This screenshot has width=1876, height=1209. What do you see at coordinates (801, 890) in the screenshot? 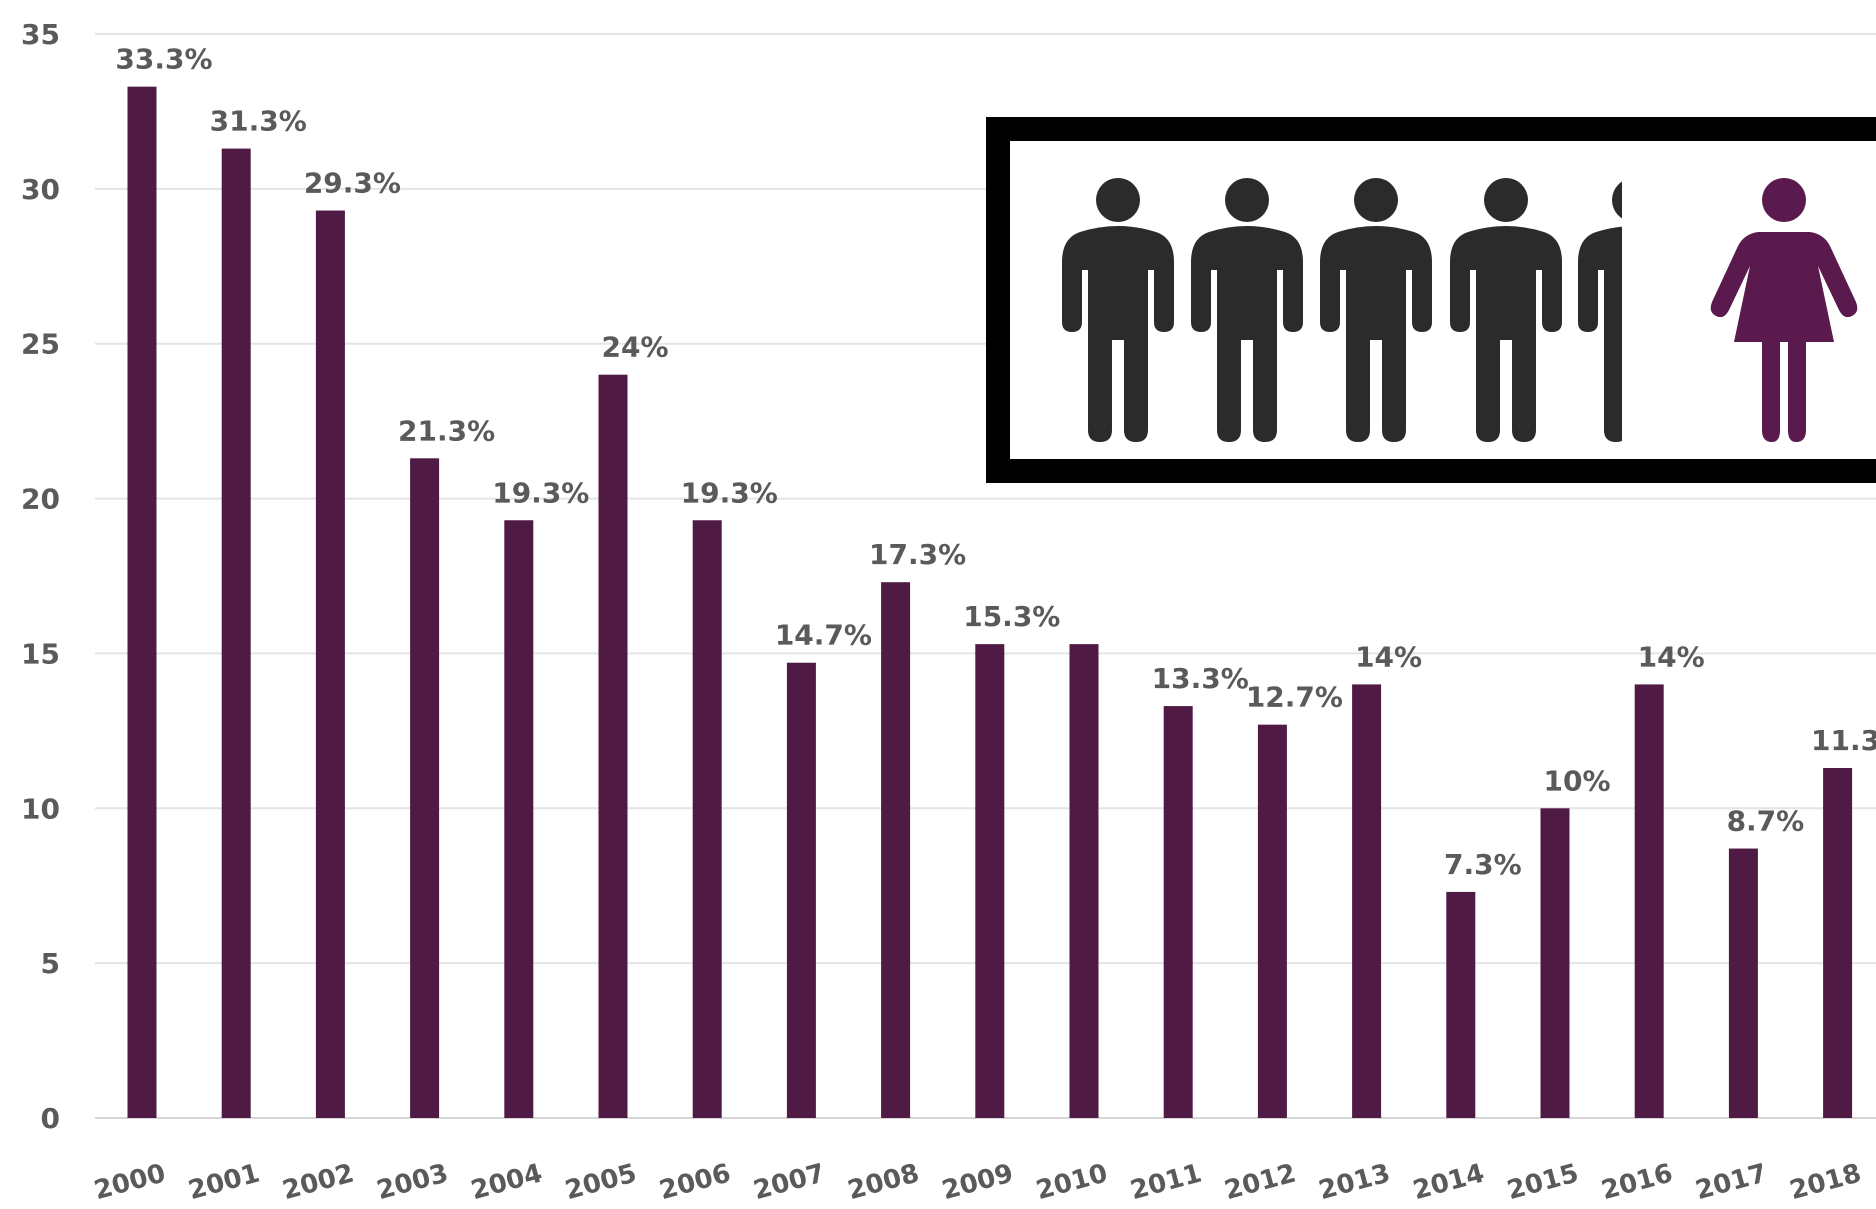
I see `bar-2007` at bounding box center [801, 890].